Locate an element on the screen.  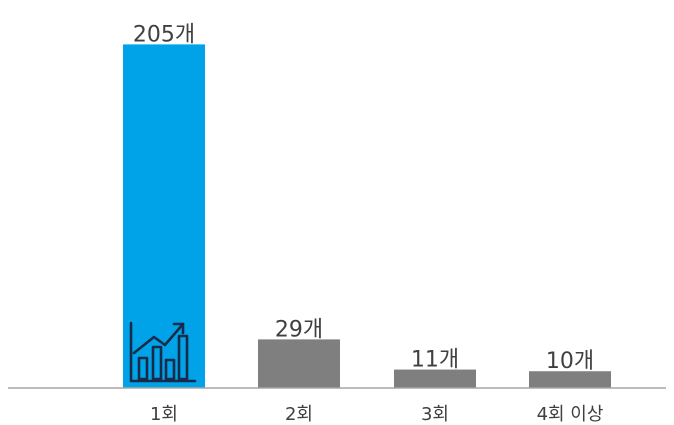
growth-chart-icon is located at coordinates (163, 352).